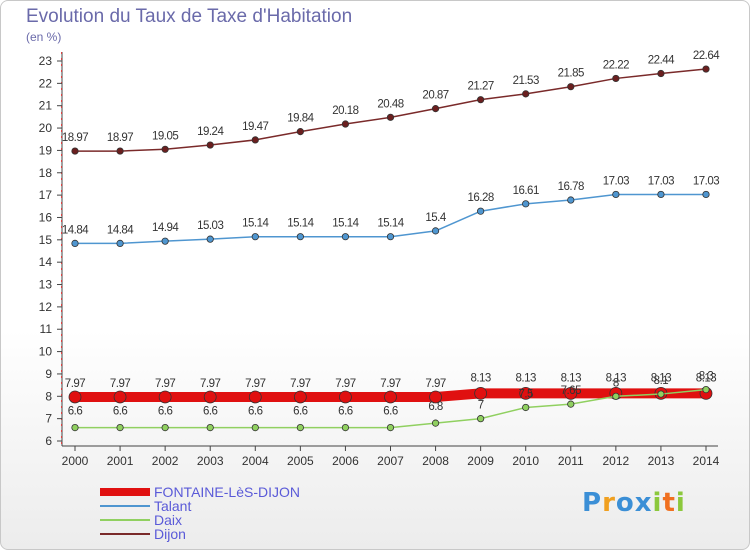  Describe the element at coordinates (680, 503) in the screenshot. I see `logo-letter: i` at that location.